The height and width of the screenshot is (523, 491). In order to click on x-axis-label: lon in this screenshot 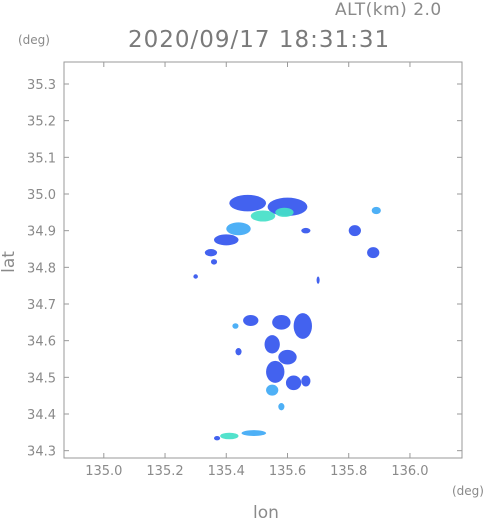, I will do `click(266, 513)`.